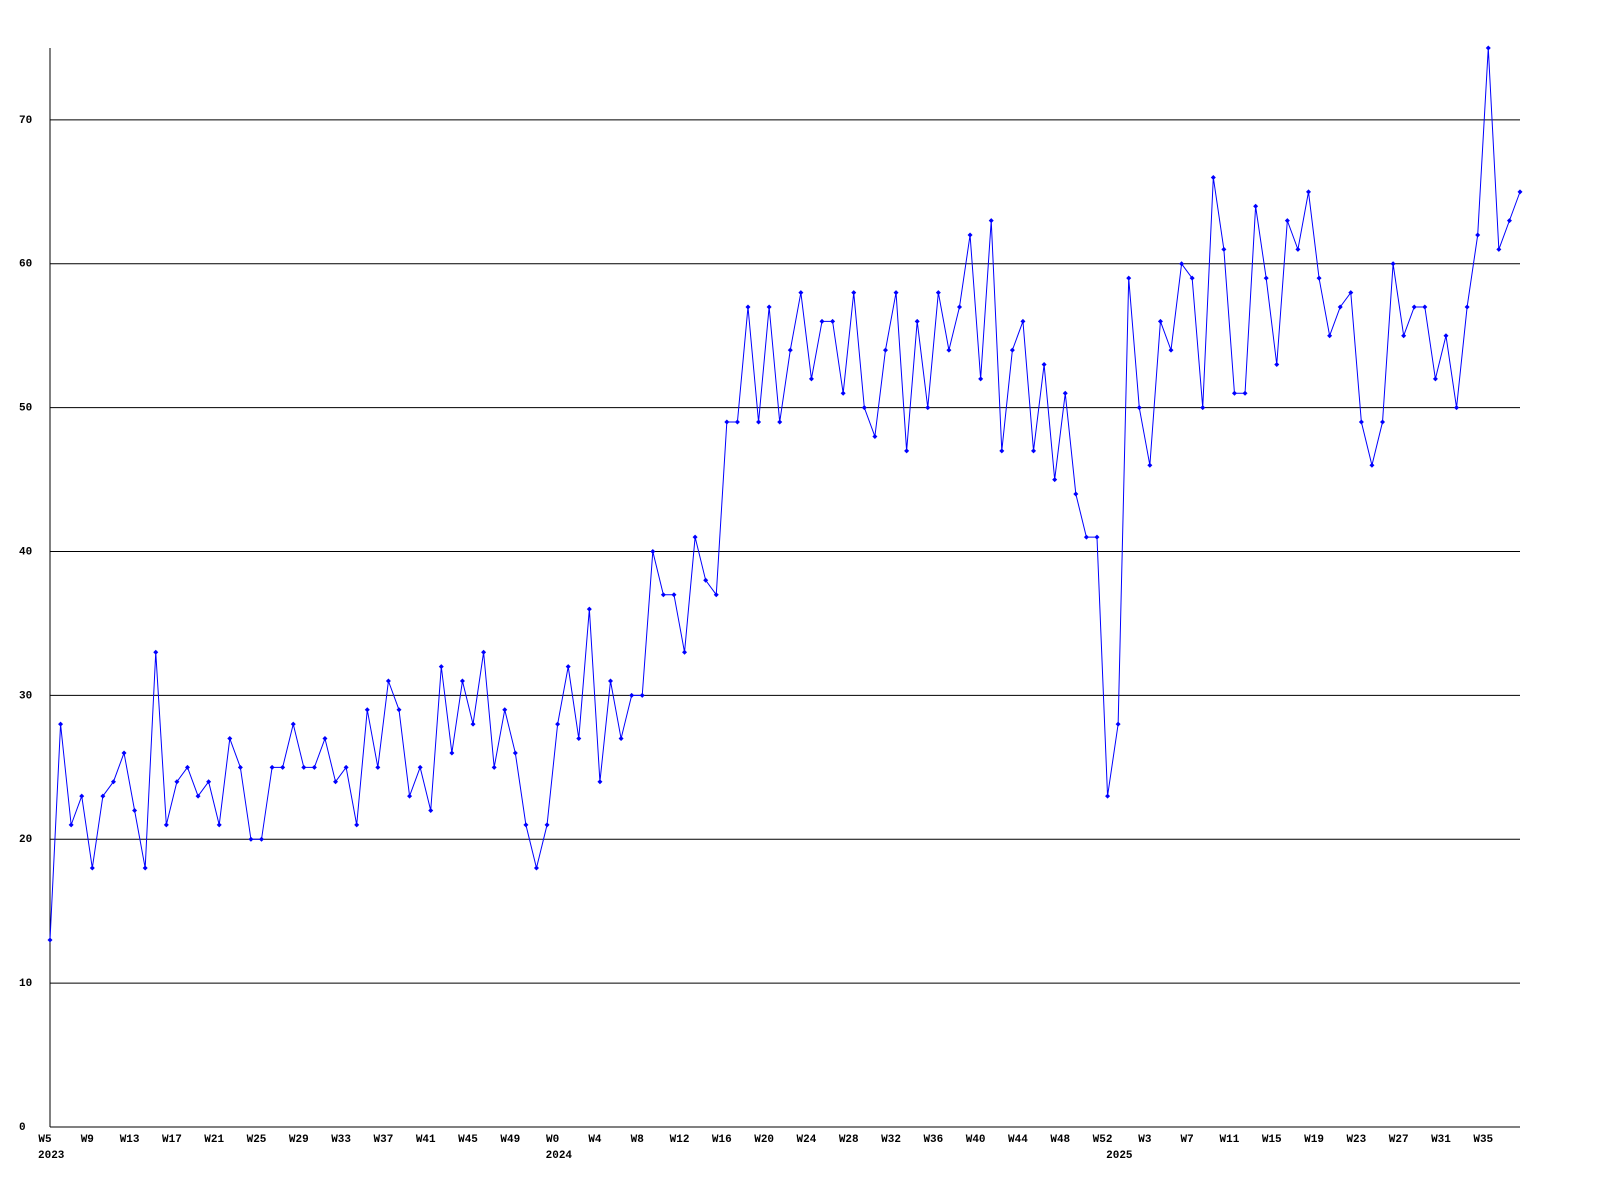 This screenshot has width=1600, height=1200. What do you see at coordinates (25, 696) in the screenshot?
I see `y-tick-label: 30` at bounding box center [25, 696].